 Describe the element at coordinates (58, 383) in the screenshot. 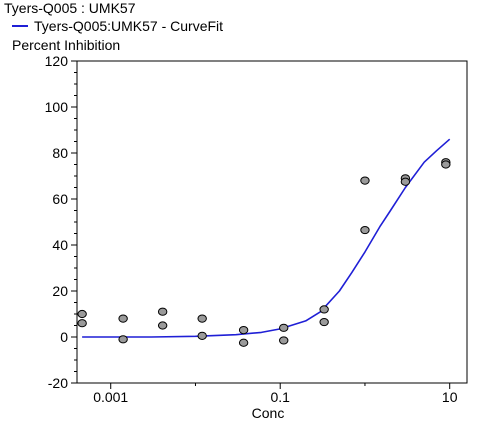

I see `y-tick-label: -20` at that location.